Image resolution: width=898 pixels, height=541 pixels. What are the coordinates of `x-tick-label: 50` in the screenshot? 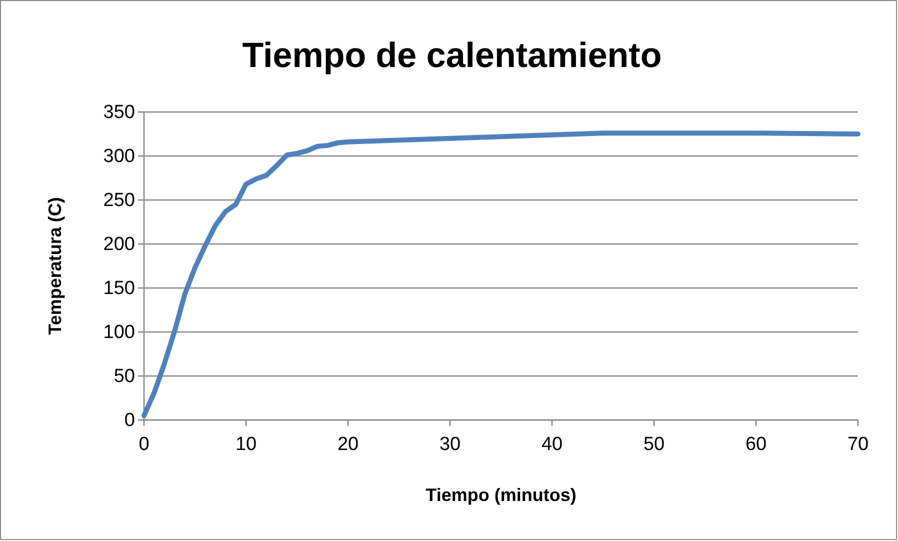 It's located at (654, 444).